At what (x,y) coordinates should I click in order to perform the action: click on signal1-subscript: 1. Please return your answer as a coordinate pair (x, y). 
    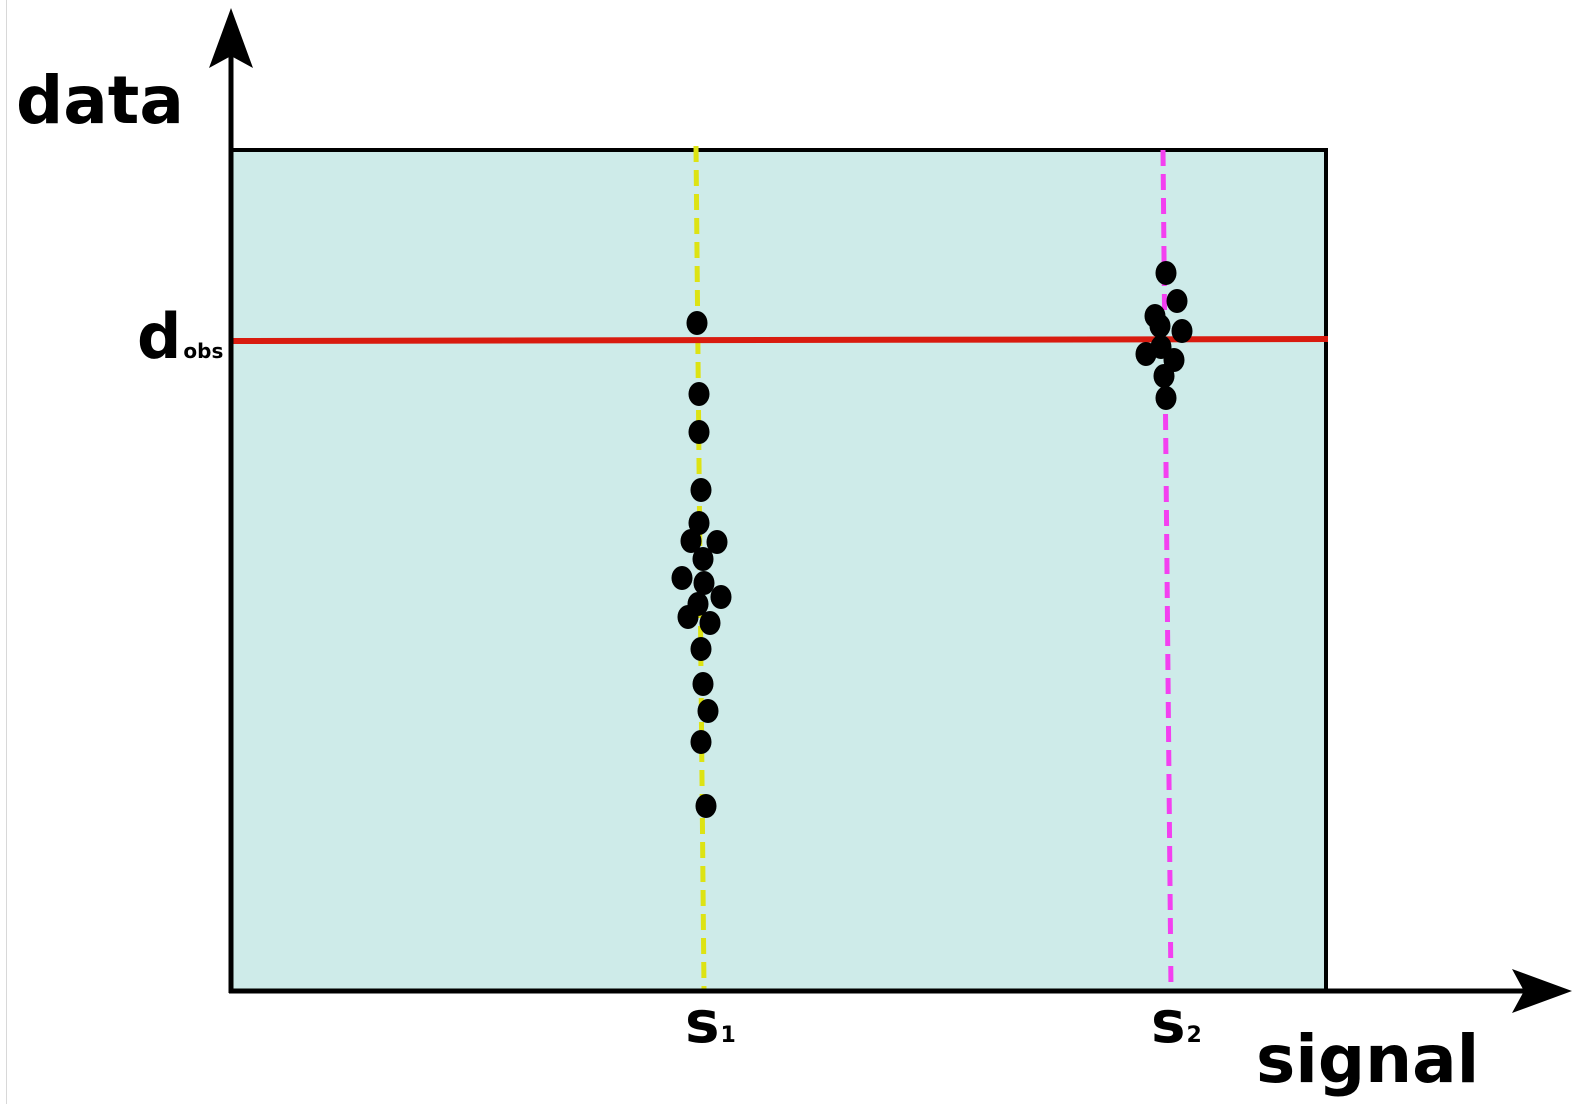
    Looking at the image, I should click on (728, 1035).